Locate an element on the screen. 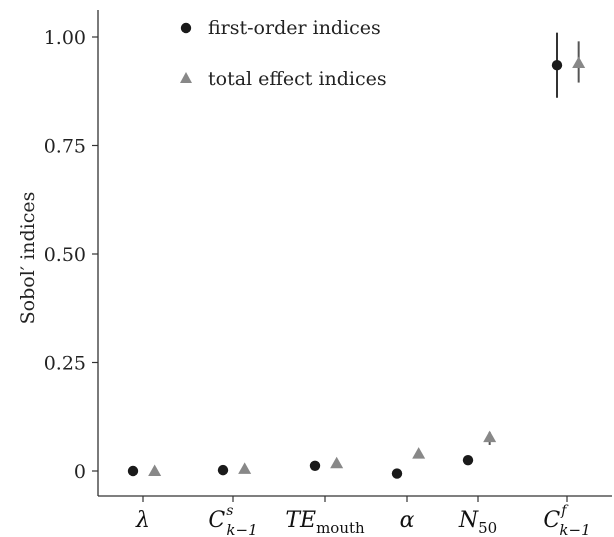 The height and width of the screenshot is (537, 614). y-ticks: 0 0.25 0.50 0.75 1.00 is located at coordinates (71, 255).